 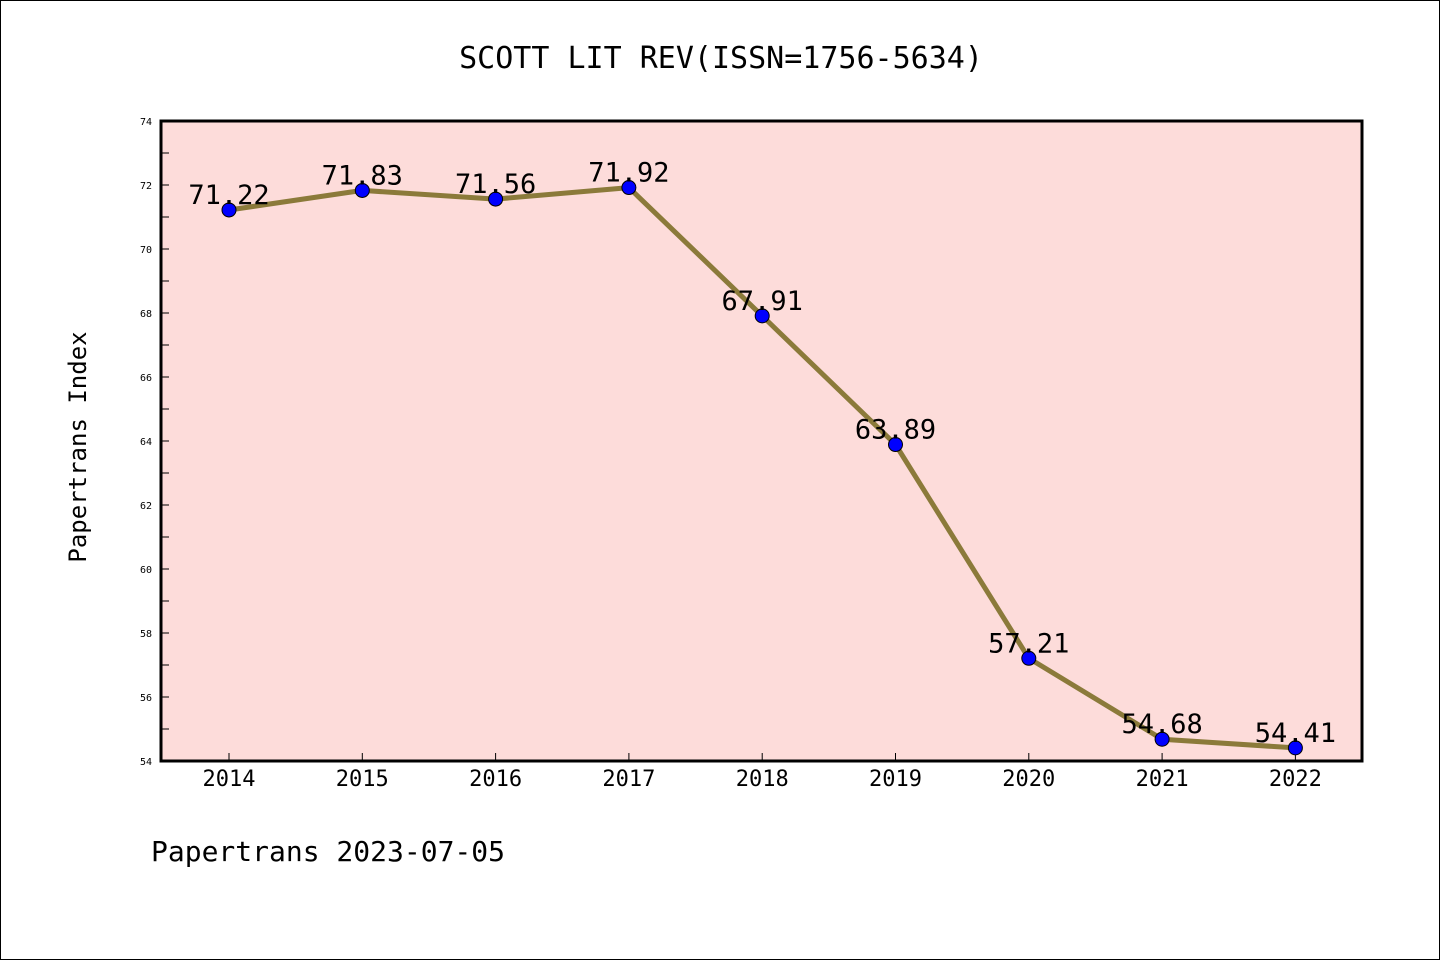 I want to click on x-tick-label: 2018, so click(x=762, y=779).